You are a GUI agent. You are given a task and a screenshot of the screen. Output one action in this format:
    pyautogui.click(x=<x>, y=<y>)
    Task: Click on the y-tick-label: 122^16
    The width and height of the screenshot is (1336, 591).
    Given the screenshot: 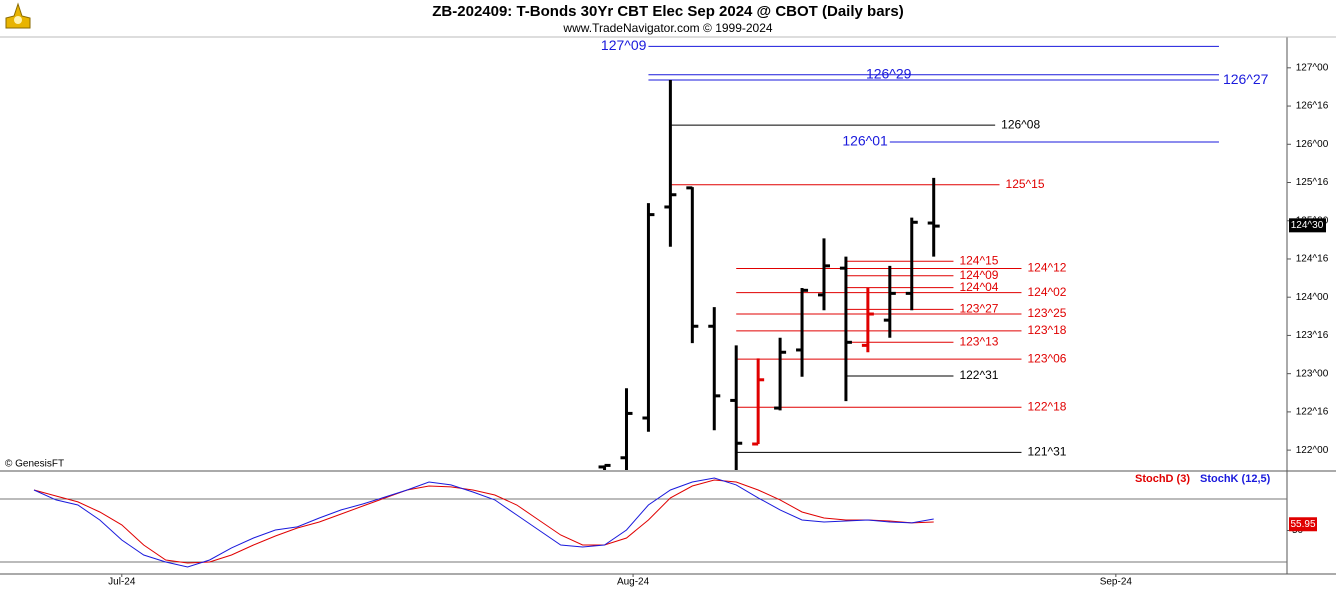 What is the action you would take?
    pyautogui.click(x=1312, y=412)
    